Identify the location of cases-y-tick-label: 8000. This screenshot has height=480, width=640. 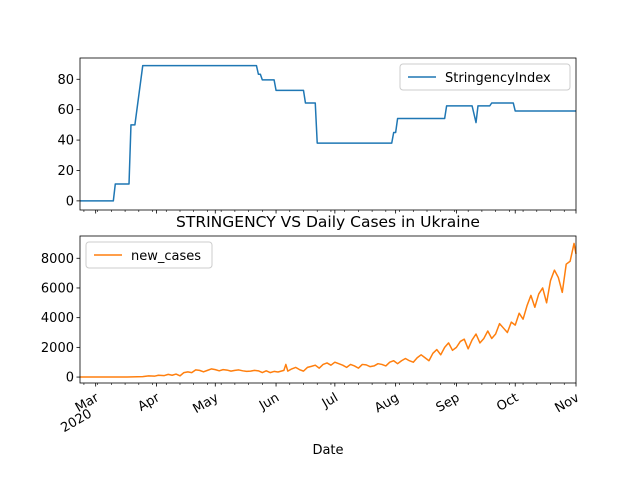
(57, 259).